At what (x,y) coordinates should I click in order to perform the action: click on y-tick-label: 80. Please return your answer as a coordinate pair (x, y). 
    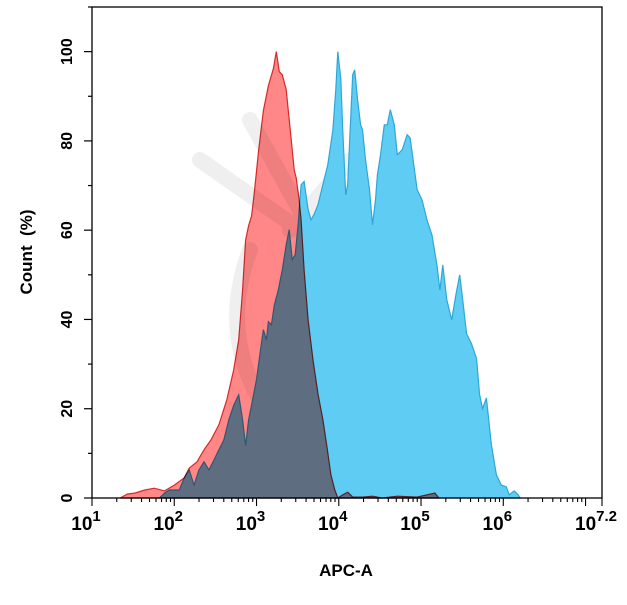
    Looking at the image, I should click on (67, 141).